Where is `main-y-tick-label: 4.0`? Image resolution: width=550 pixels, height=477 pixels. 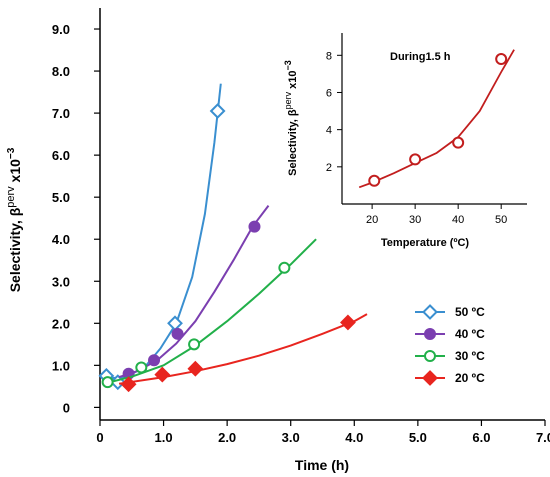
main-y-tick-label: 4.0 is located at coordinates (61, 239).